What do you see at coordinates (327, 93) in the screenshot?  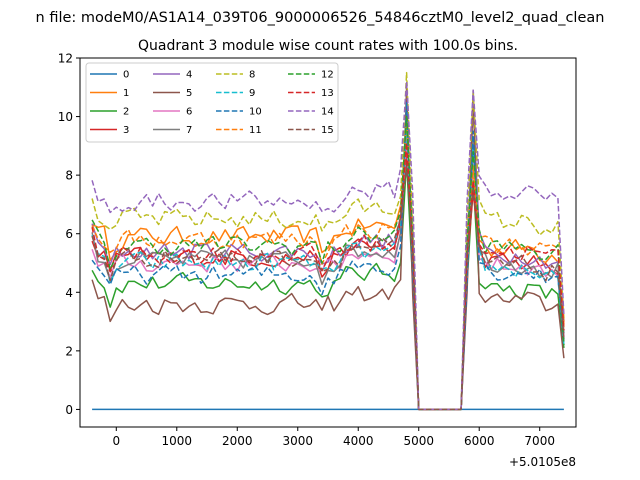 I see `legend-label-13: 13` at bounding box center [327, 93].